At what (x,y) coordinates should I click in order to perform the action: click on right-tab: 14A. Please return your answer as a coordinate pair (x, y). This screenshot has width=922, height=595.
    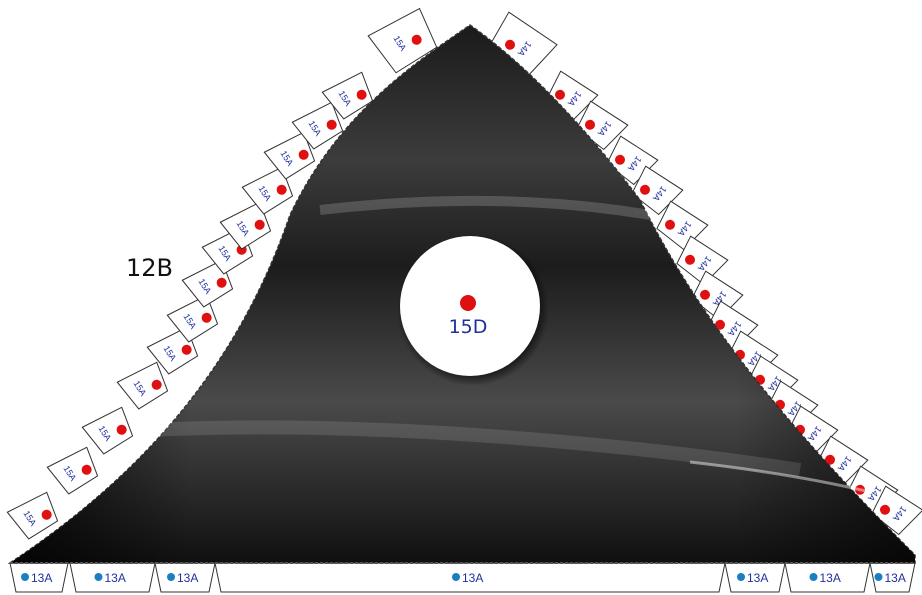
    Looking at the image, I should click on (896, 510).